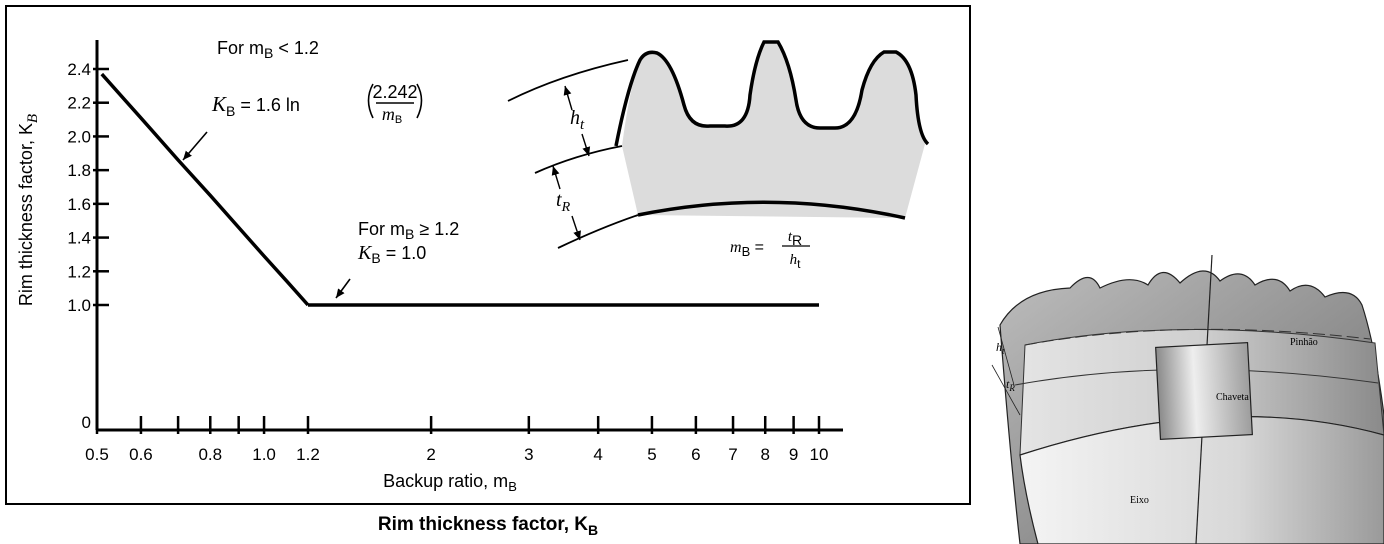 This screenshot has width=1384, height=544. Describe the element at coordinates (773, 130) in the screenshot. I see `gear-teeth` at that location.